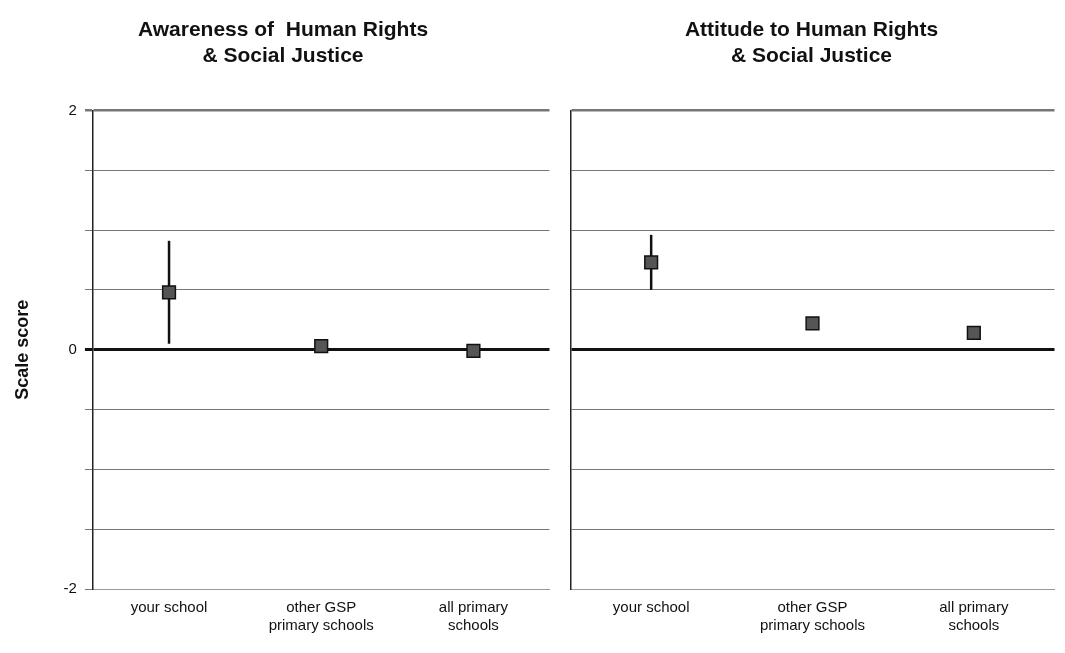 This screenshot has height=653, width=1065. Describe the element at coordinates (21, 349) in the screenshot. I see `y-axis-title: Scale score` at that location.